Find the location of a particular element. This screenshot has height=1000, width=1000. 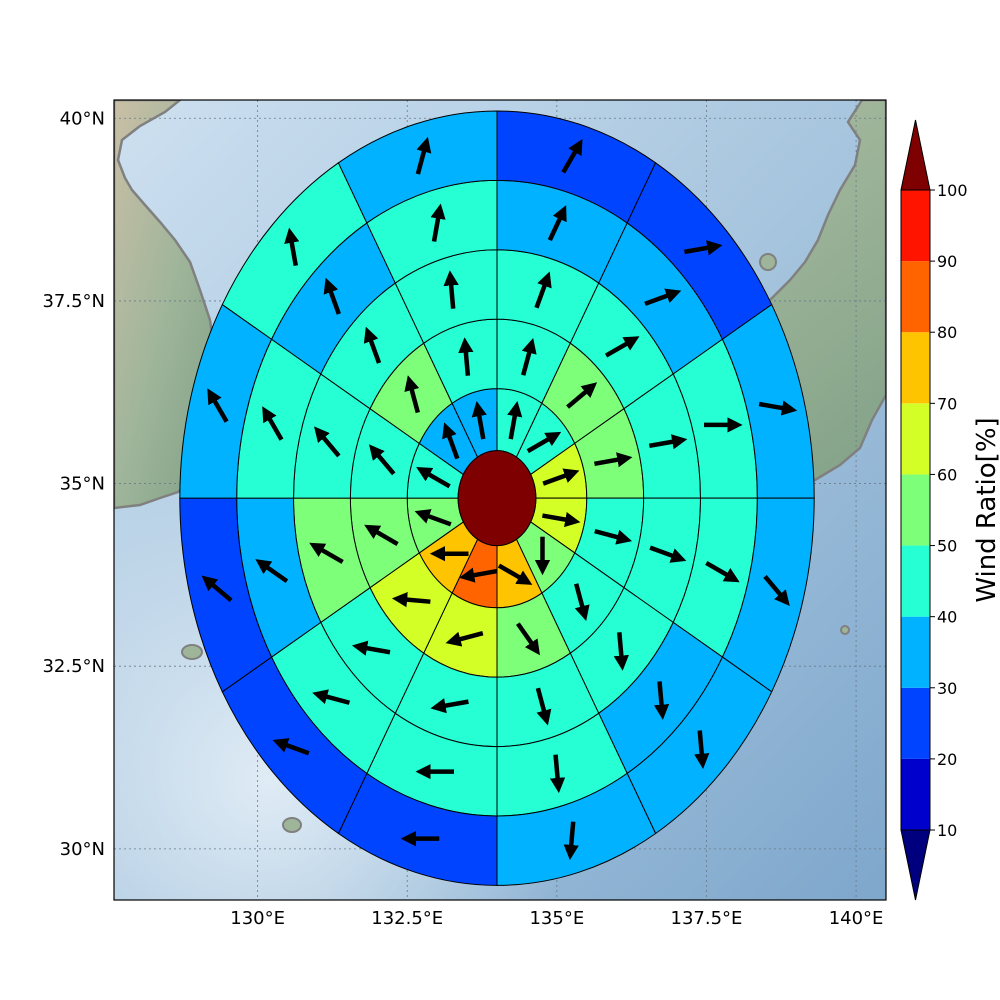

longitude-ticks: 130°E 132.5°E 135°E 137.5°E 140°E is located at coordinates (556, 918).